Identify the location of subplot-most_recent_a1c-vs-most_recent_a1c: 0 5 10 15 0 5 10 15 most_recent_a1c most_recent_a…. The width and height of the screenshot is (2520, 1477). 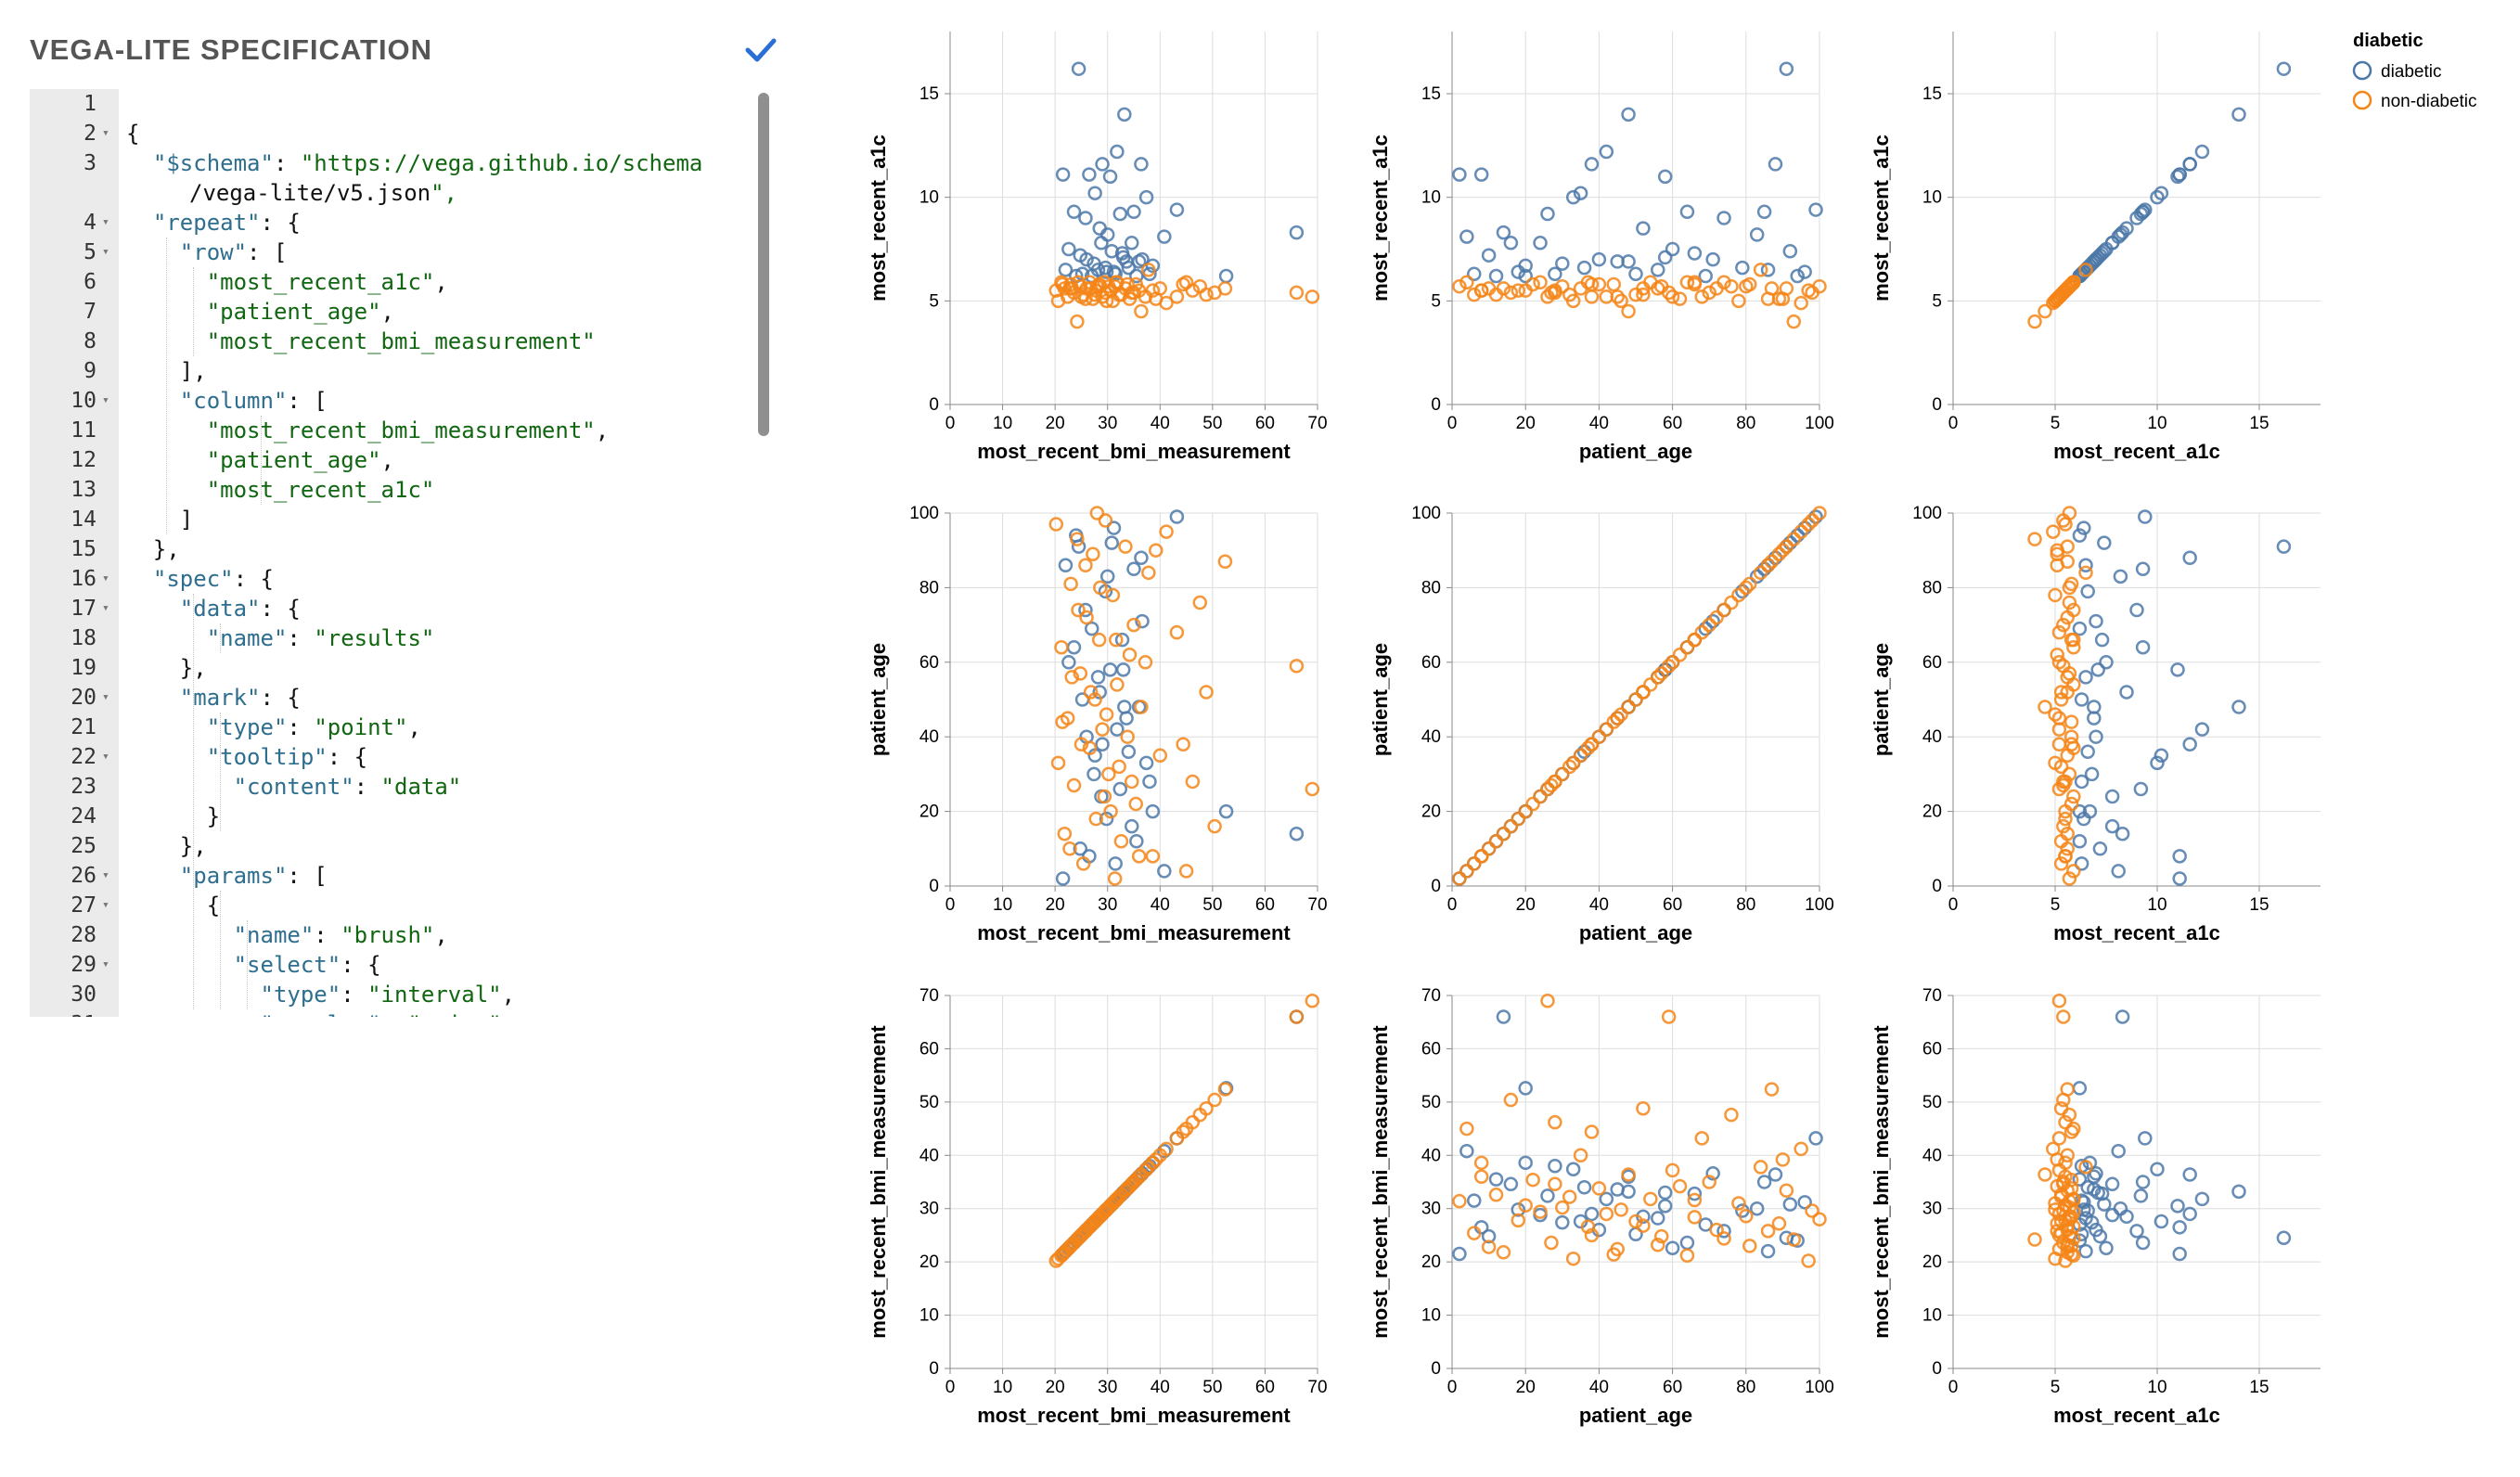
(2095, 247).